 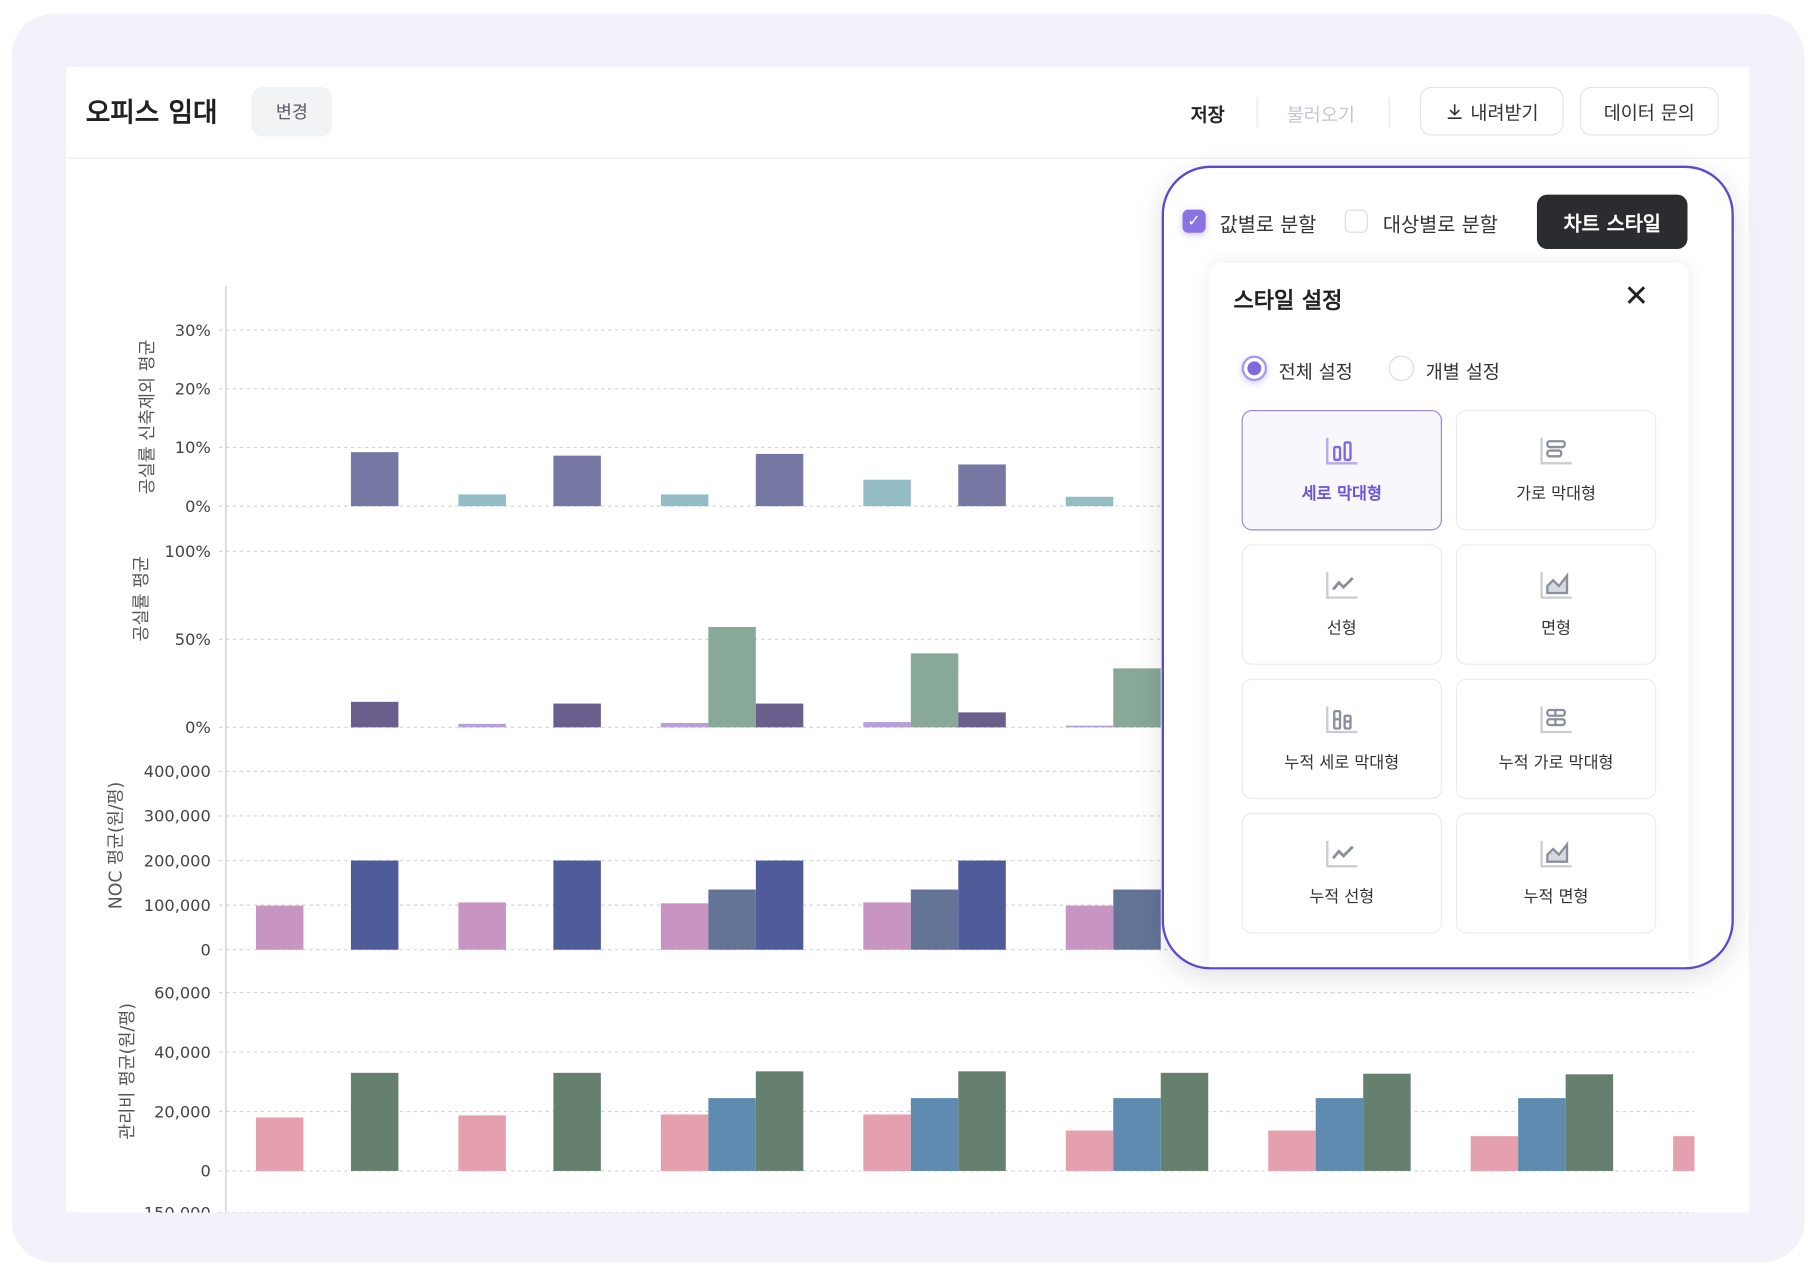 What do you see at coordinates (1612, 222) in the screenshot?
I see `chart-style-button: 차트 스타일` at bounding box center [1612, 222].